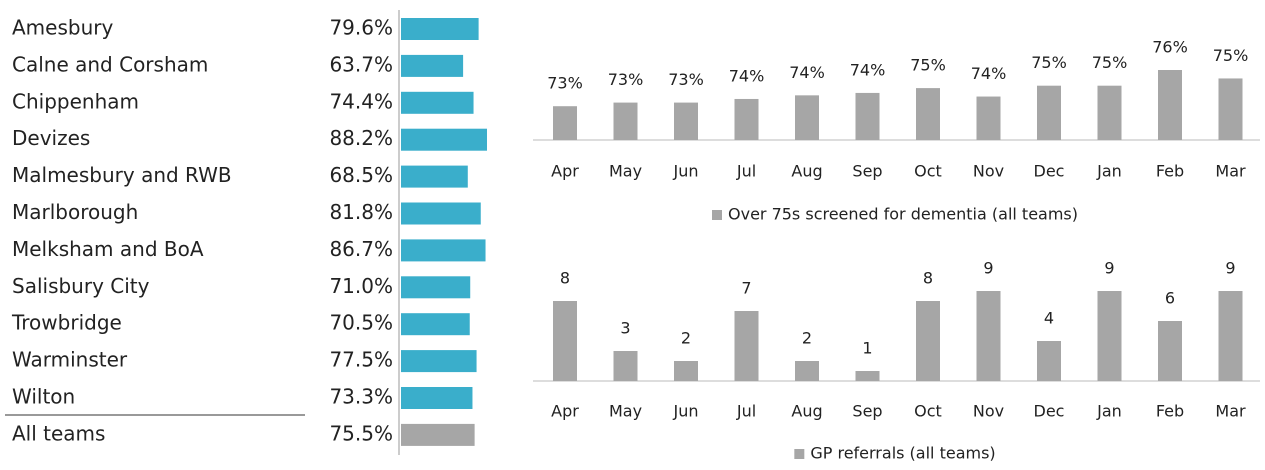 The width and height of the screenshot is (1265, 470). Describe the element at coordinates (361, 249) in the screenshot. I see `value-label: 86.7%` at that location.